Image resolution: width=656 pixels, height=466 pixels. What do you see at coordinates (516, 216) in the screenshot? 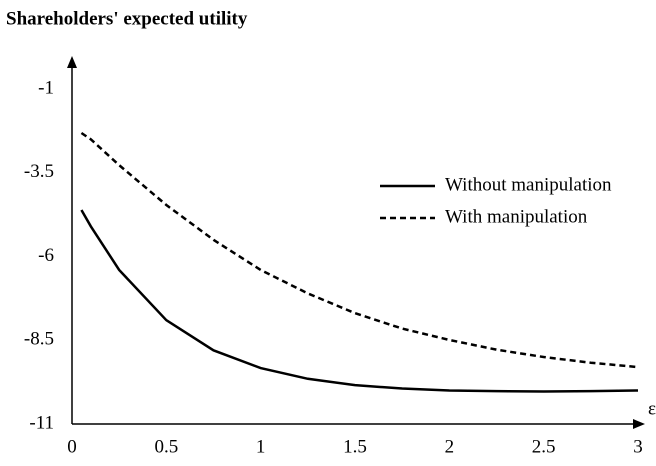
I see `legend-label: With manipulation` at bounding box center [516, 216].